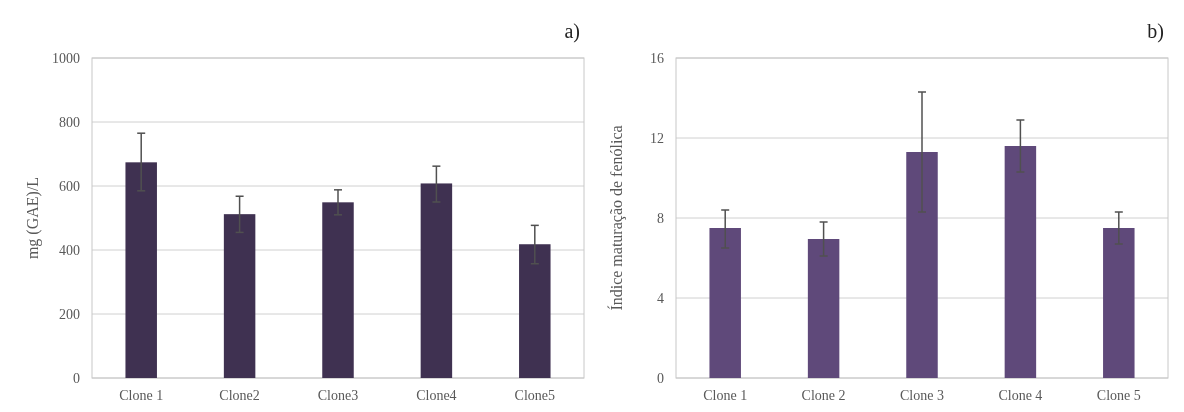  I want to click on y-axis-title: Índice maturação de fenólica, so click(616, 218).